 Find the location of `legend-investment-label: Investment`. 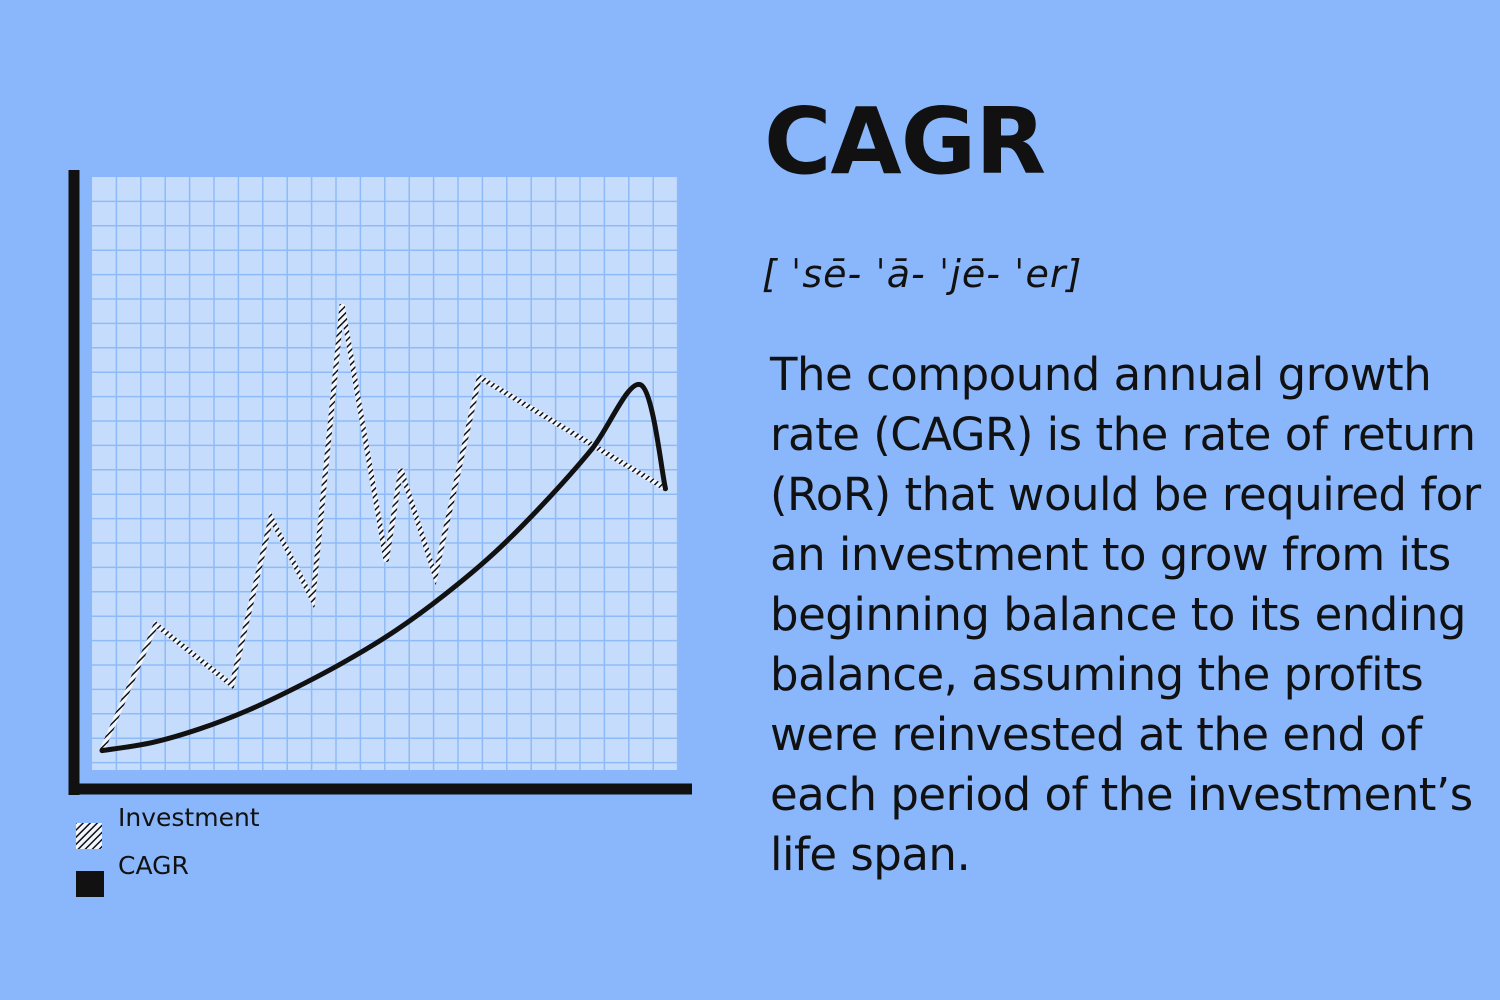

legend-investment-label: Investment is located at coordinates (189, 817).